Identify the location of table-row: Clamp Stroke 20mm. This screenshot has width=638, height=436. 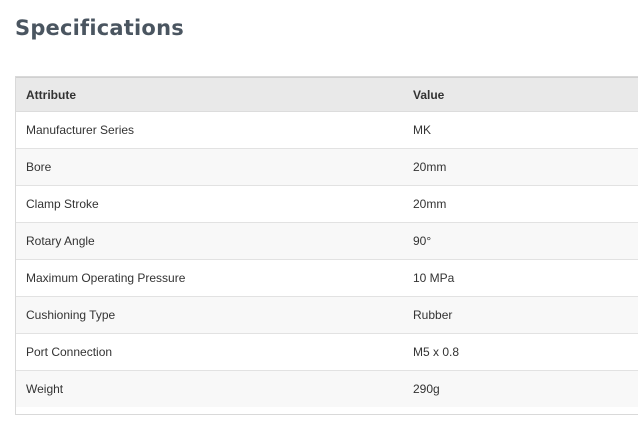
(327, 204).